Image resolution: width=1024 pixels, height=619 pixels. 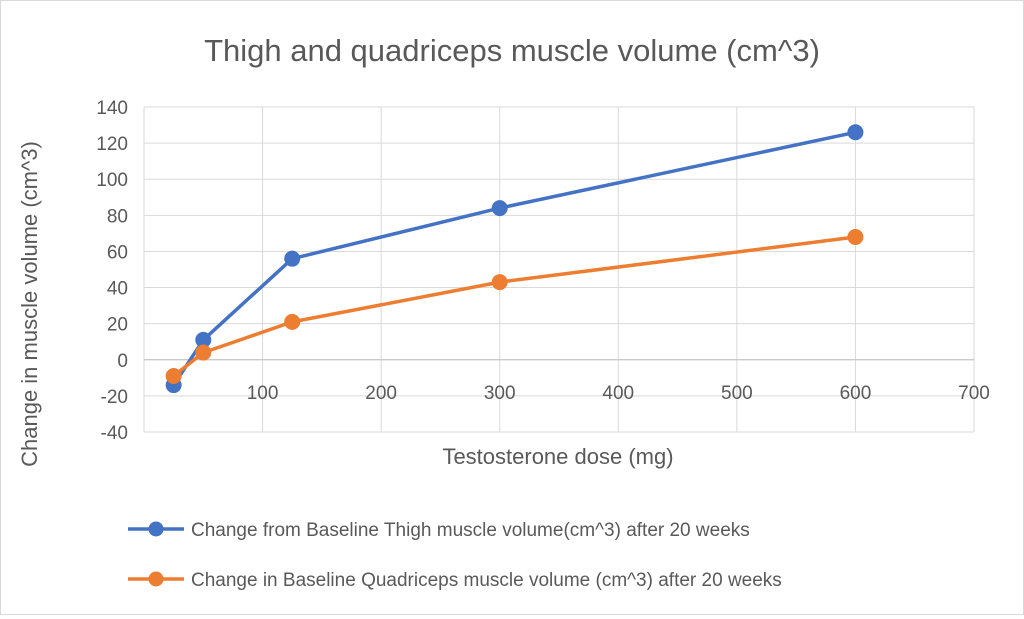 I want to click on y-tick-label: 100, so click(x=112, y=180).